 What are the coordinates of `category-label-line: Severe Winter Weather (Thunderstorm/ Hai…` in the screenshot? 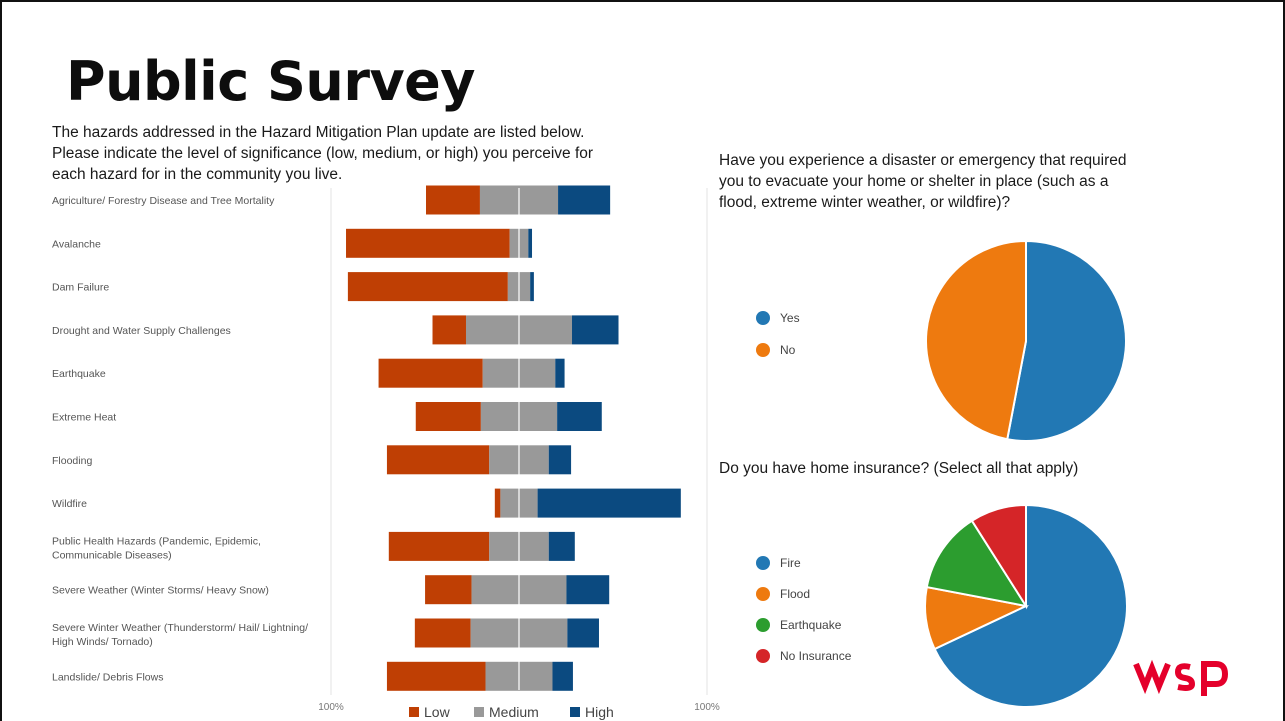 It's located at (180, 628).